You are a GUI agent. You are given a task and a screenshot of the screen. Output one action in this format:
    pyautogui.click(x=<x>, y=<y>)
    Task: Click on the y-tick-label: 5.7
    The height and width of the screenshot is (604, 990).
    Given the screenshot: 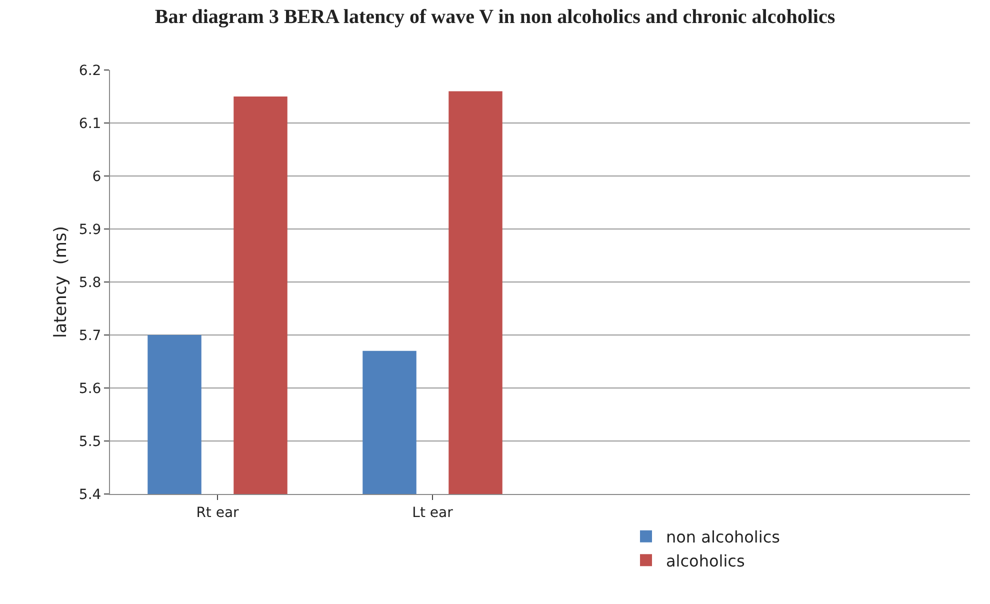 What is the action you would take?
    pyautogui.click(x=90, y=336)
    